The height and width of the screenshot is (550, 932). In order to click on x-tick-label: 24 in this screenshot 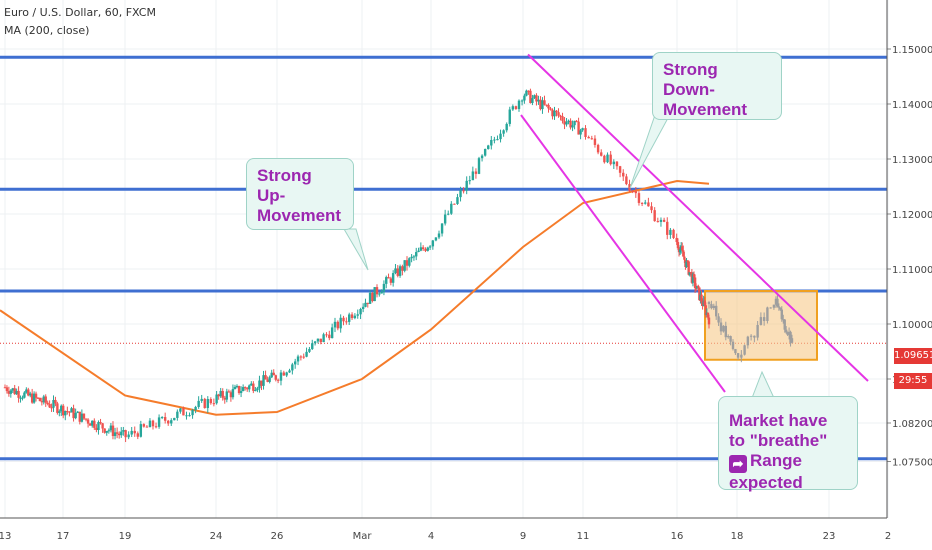, I will do `click(216, 536)`.